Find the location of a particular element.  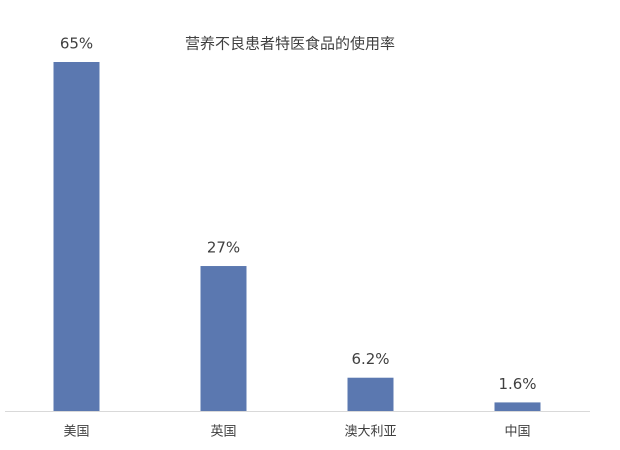

value-label: 1.6% is located at coordinates (517, 384).